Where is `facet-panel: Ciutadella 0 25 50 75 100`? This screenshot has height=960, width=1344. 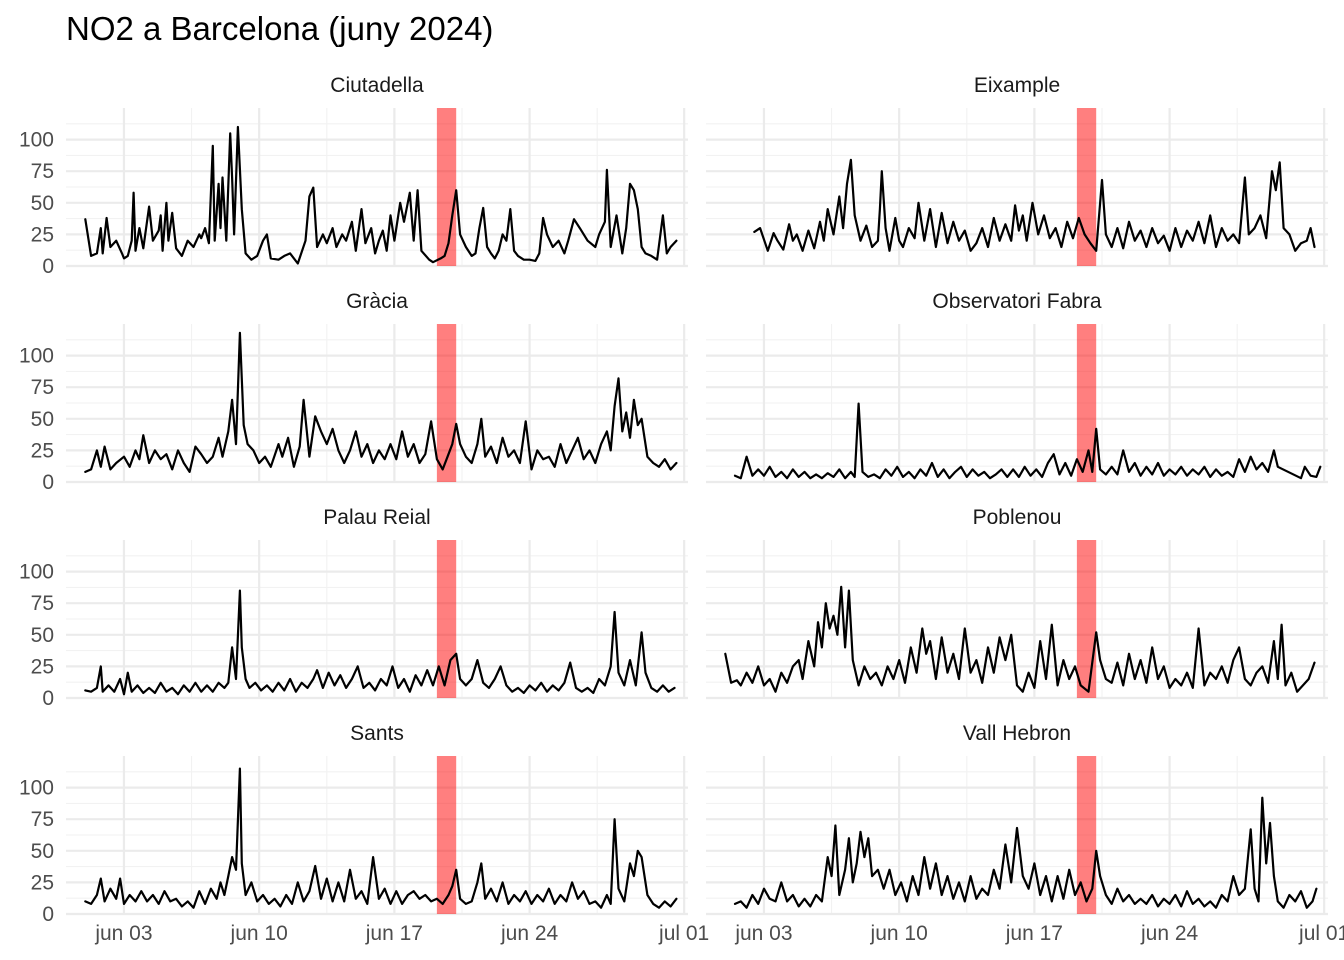
facet-panel: Ciutadella 0 25 50 75 100 is located at coordinates (353, 176).